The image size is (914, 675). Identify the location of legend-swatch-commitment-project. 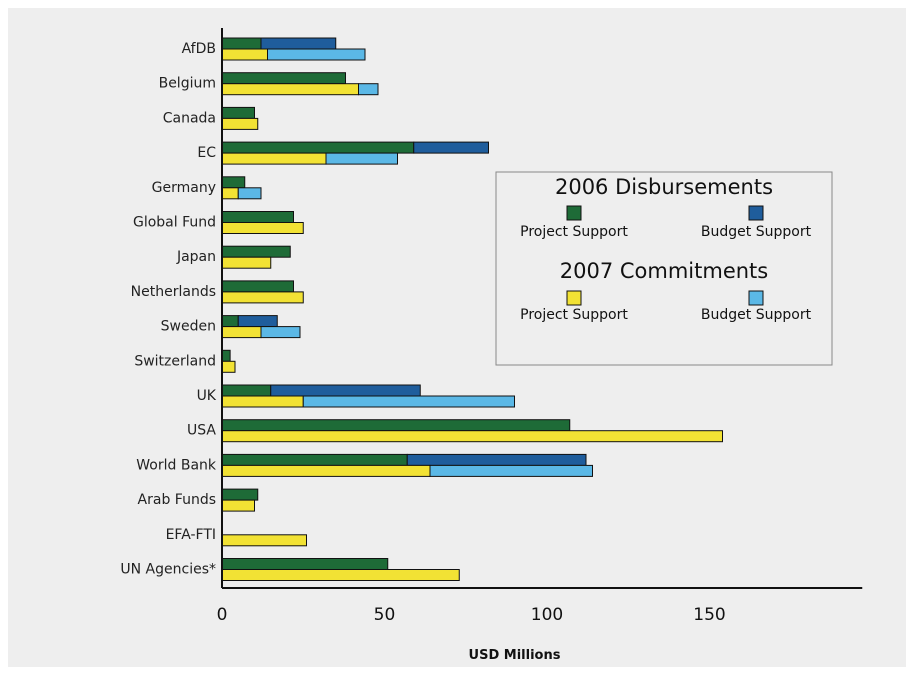
(574, 298).